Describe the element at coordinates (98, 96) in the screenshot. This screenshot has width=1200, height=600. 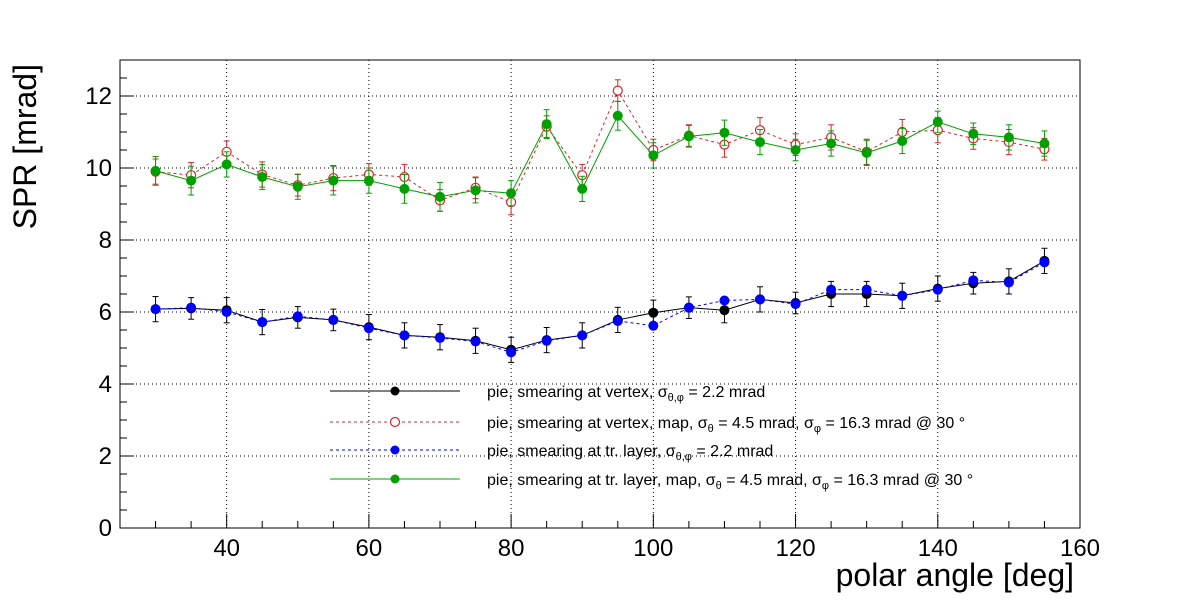
I see `y-tick-label: 12` at that location.